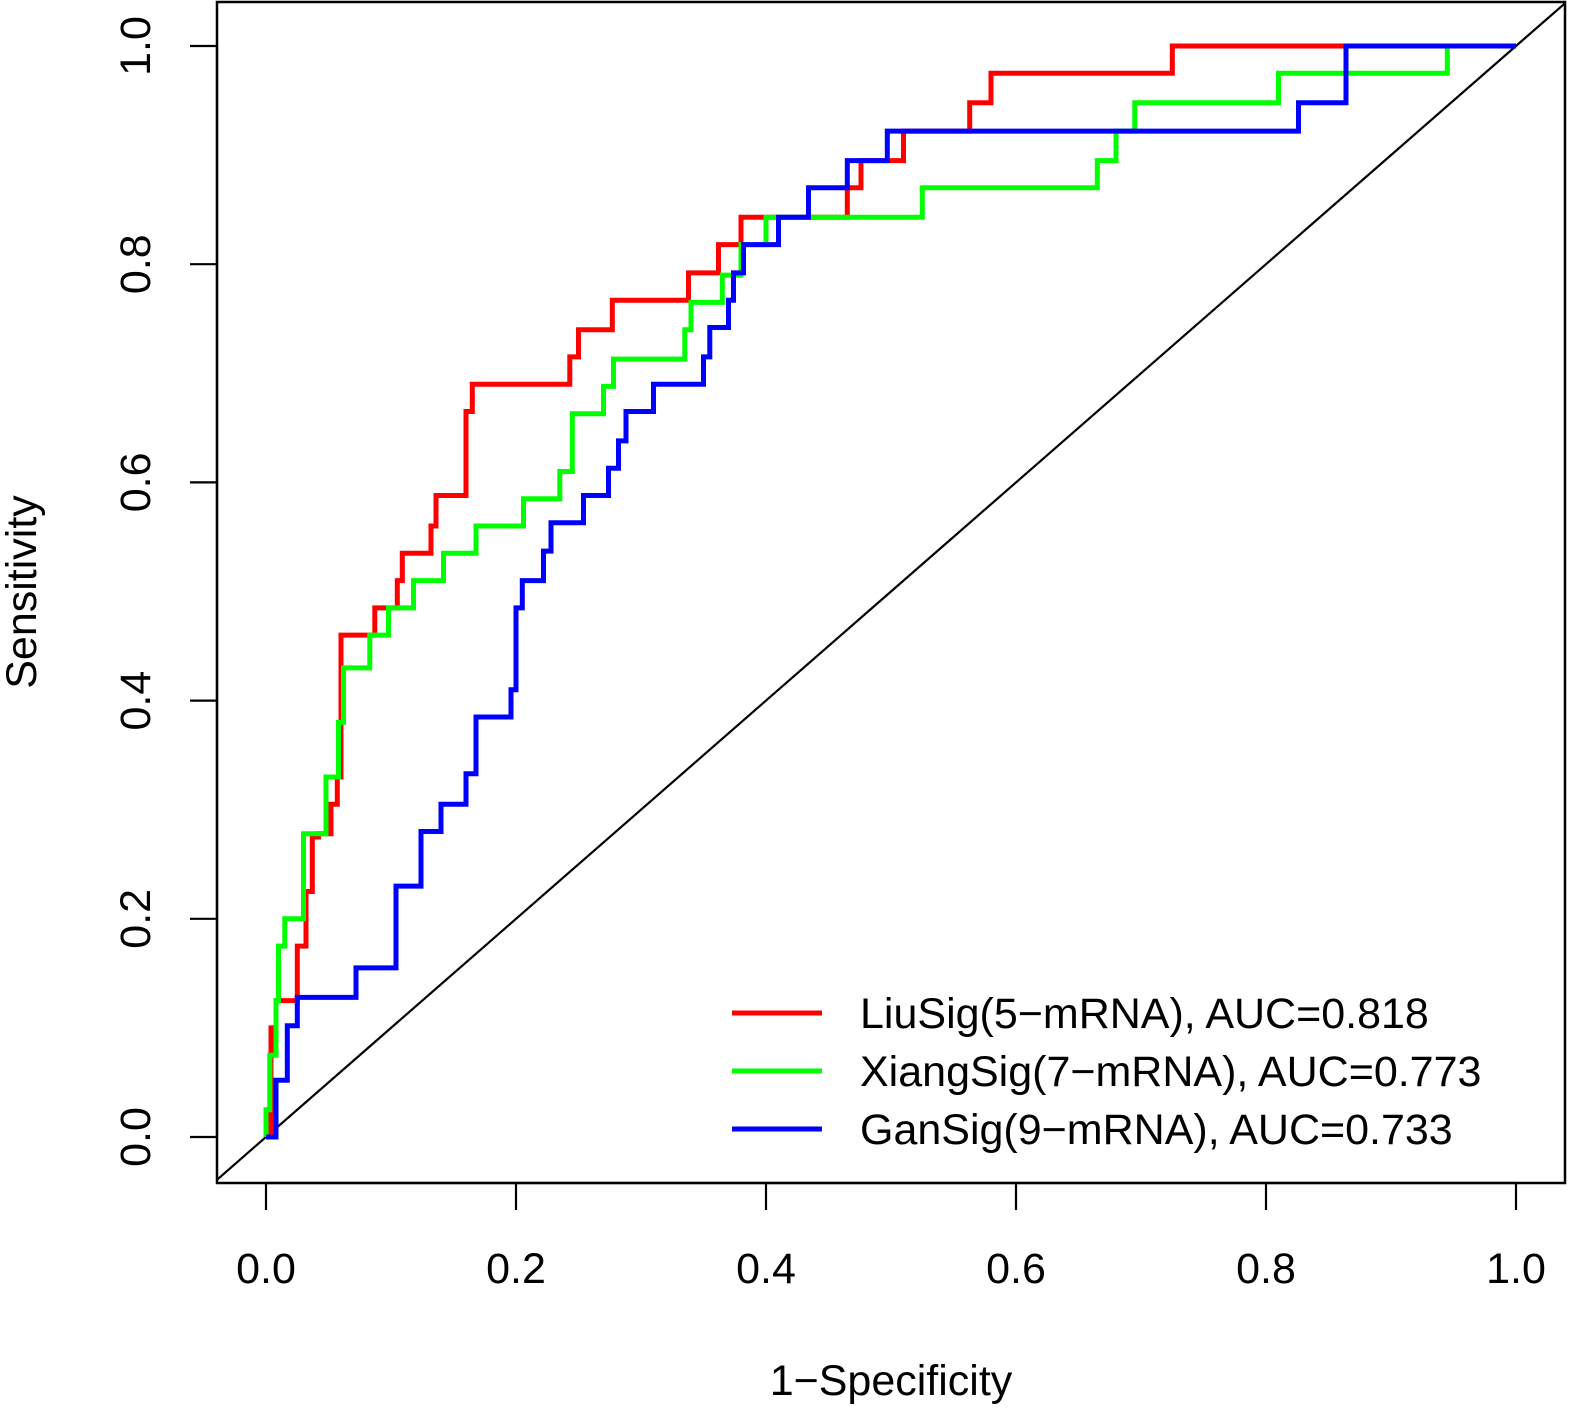  What do you see at coordinates (1144, 1014) in the screenshot?
I see `legend-label: LiuSig(5−mRNA), AUC=0.818` at bounding box center [1144, 1014].